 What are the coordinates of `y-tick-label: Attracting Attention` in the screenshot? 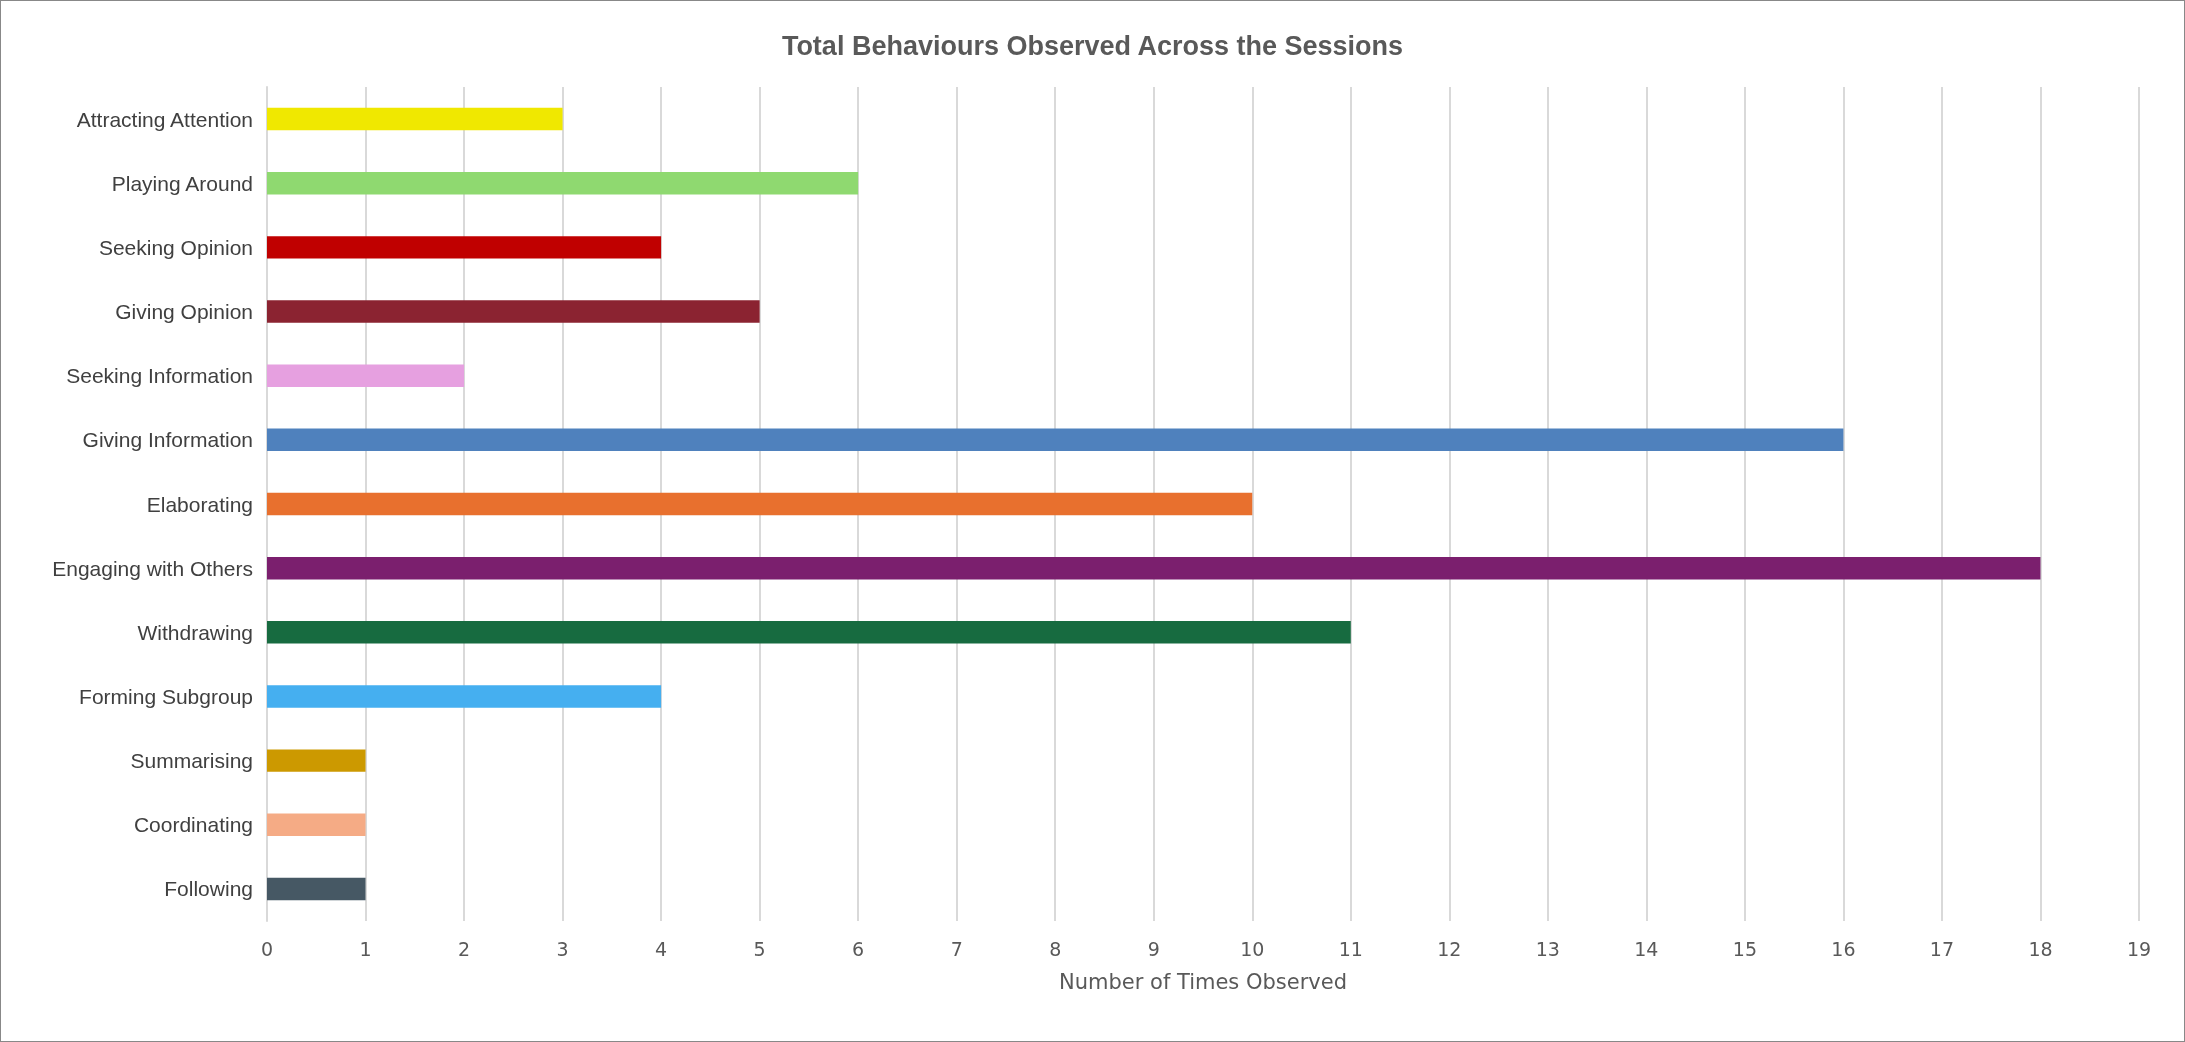 It's located at (164, 119).